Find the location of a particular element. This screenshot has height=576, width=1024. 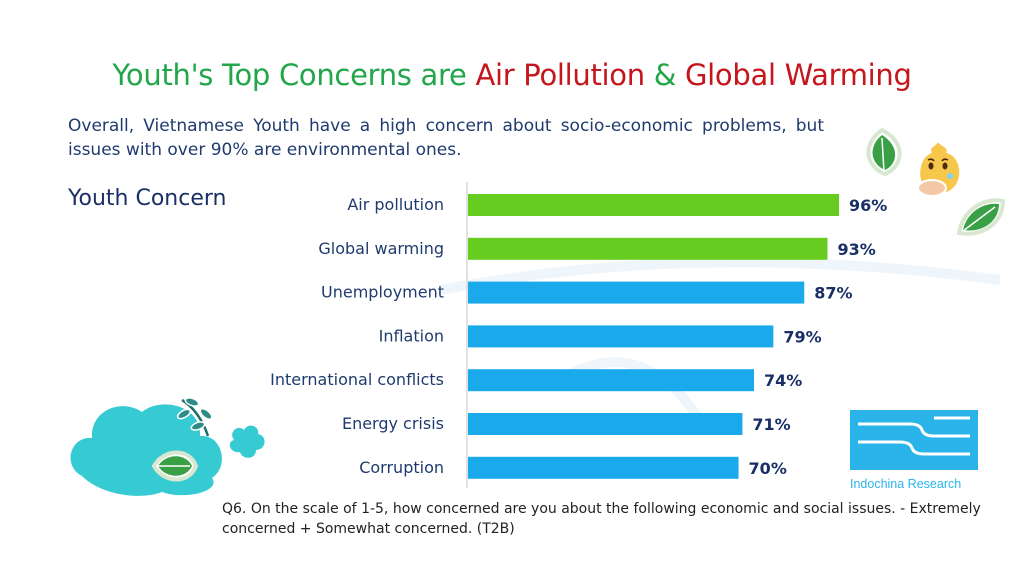

bar-unemployment is located at coordinates (636, 292).